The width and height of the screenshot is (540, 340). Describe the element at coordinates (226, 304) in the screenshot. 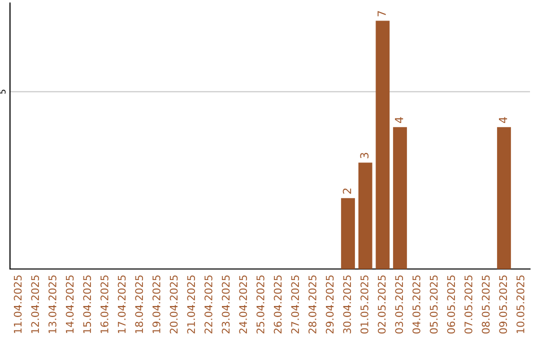

I see `x-tick-label: 23.04.2025` at that location.